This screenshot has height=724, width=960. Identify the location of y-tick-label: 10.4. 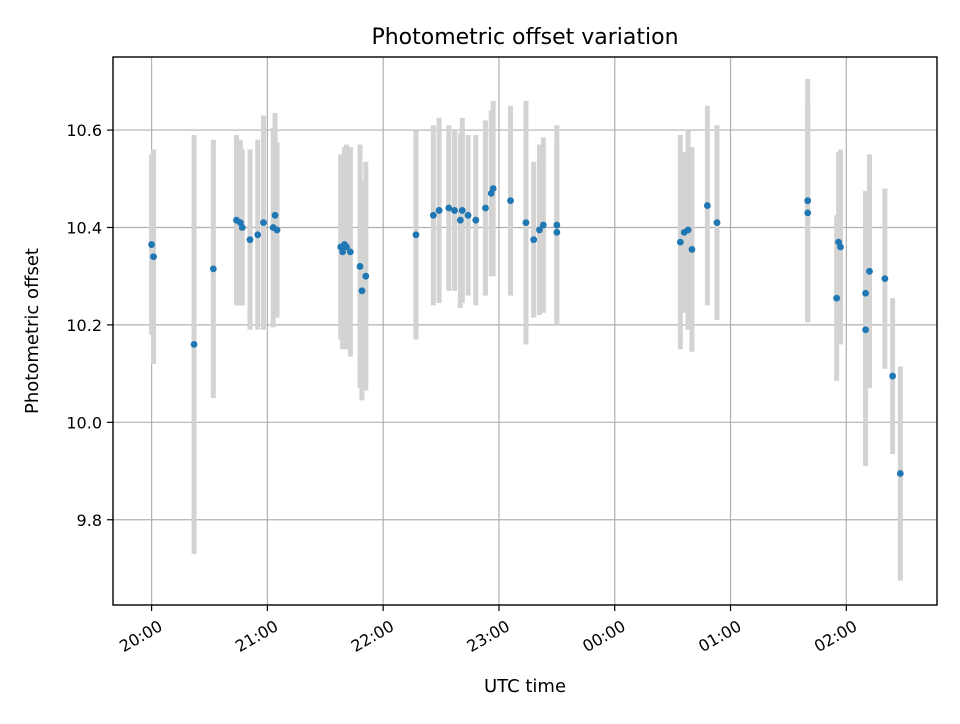
(84, 227).